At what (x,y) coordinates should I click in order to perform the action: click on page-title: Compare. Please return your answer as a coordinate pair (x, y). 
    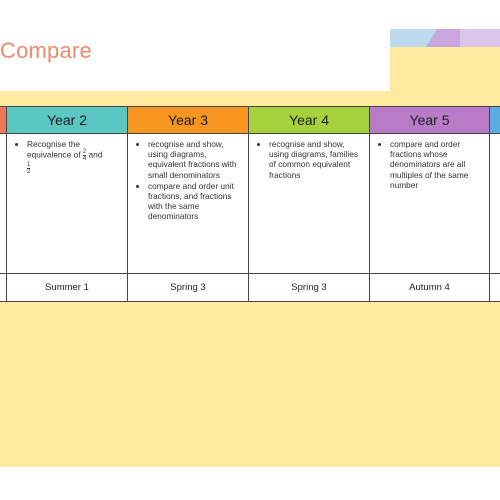
    Looking at the image, I should click on (46, 50).